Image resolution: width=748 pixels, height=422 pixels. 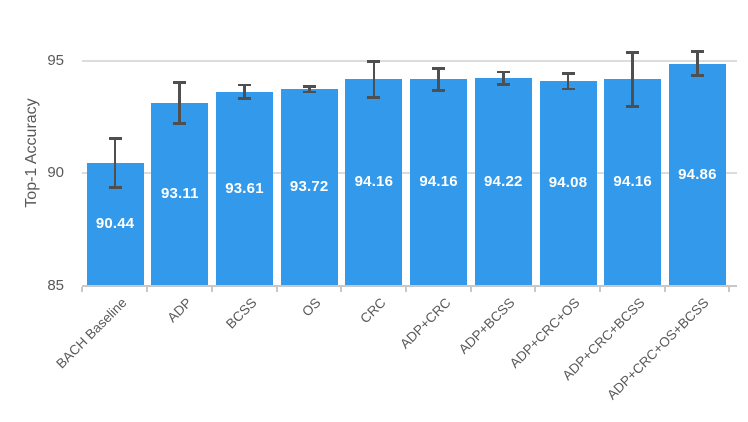 I want to click on x-tick-label: ADP+CRC, so click(x=425, y=323).